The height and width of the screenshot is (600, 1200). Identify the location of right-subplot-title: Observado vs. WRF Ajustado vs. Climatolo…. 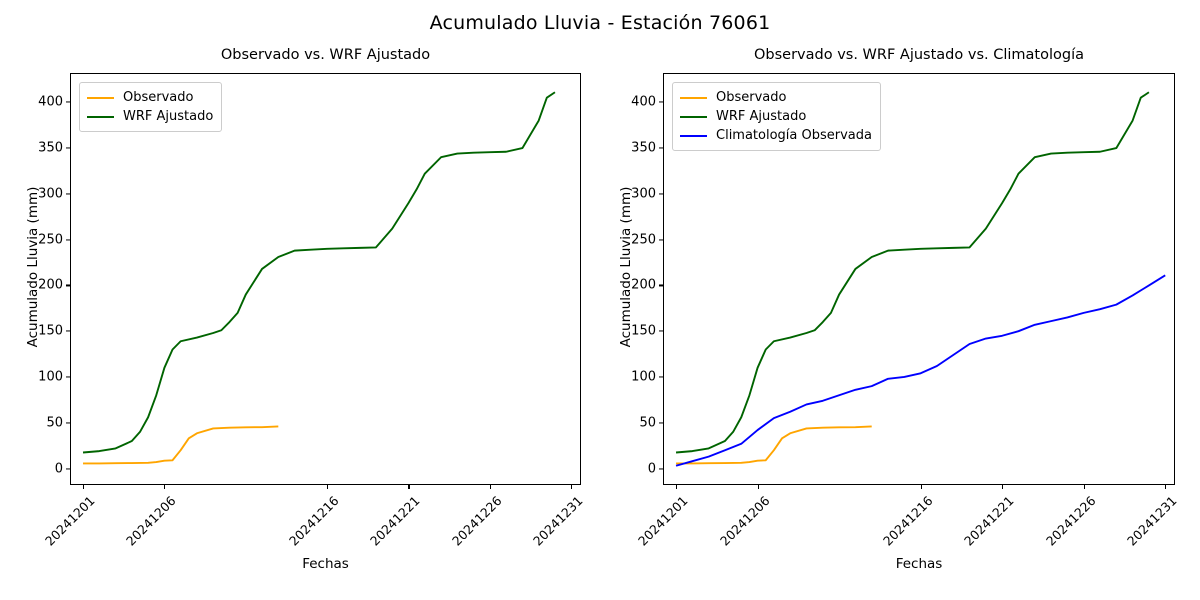
(919, 55).